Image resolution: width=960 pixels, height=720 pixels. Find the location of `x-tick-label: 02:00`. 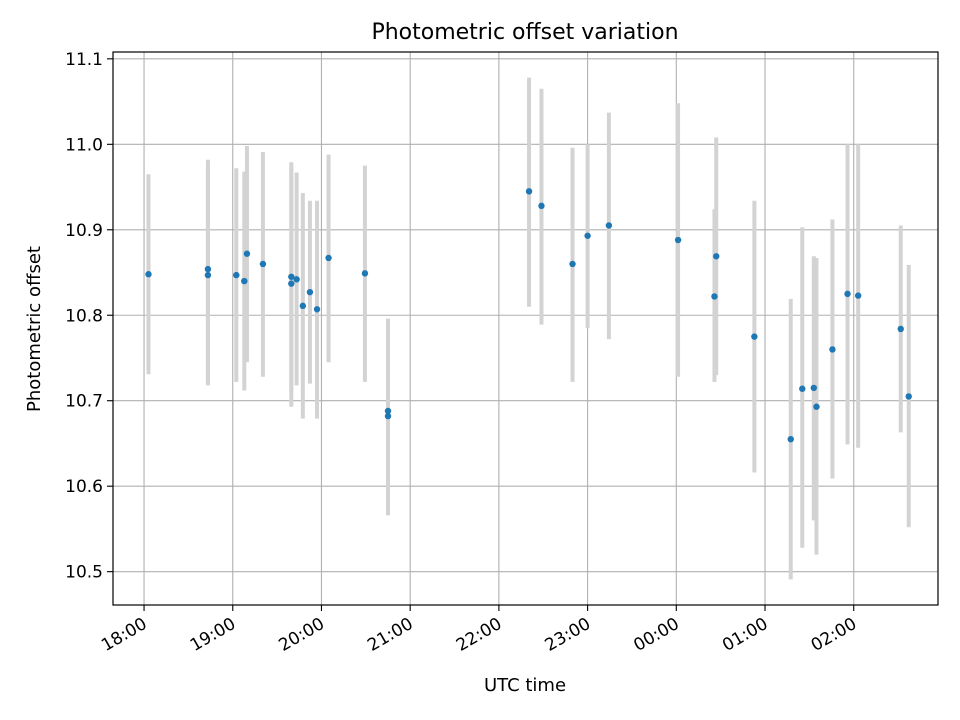

x-tick-label: 02:00 is located at coordinates (834, 635).